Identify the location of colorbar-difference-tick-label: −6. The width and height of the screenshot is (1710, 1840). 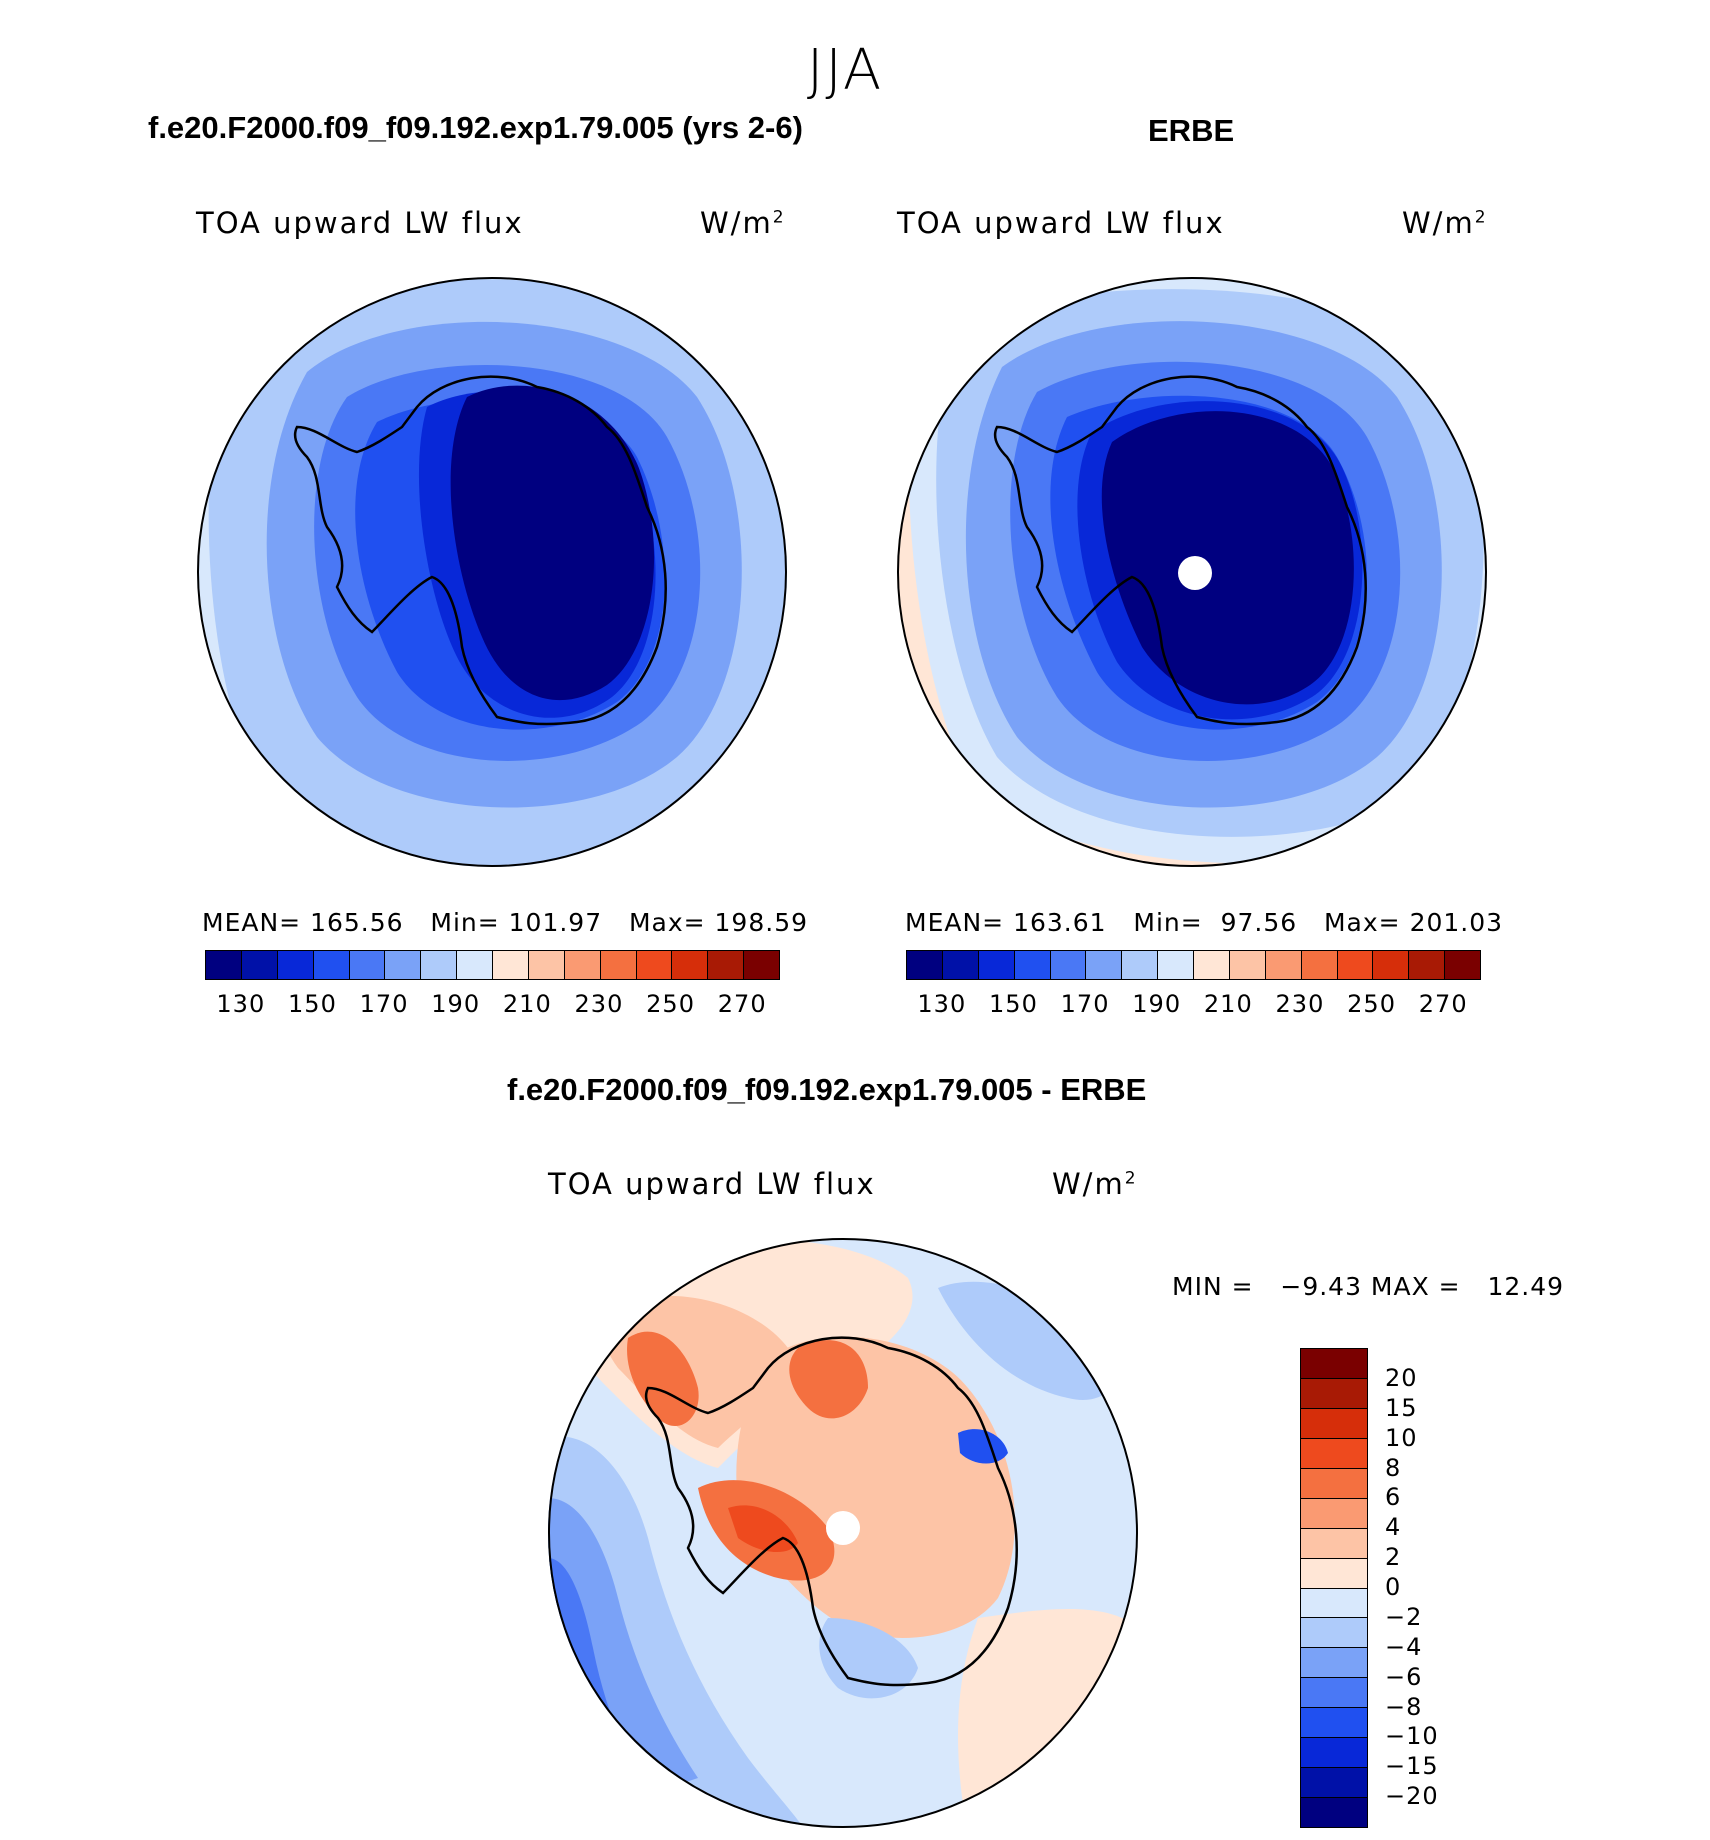
(1404, 1676).